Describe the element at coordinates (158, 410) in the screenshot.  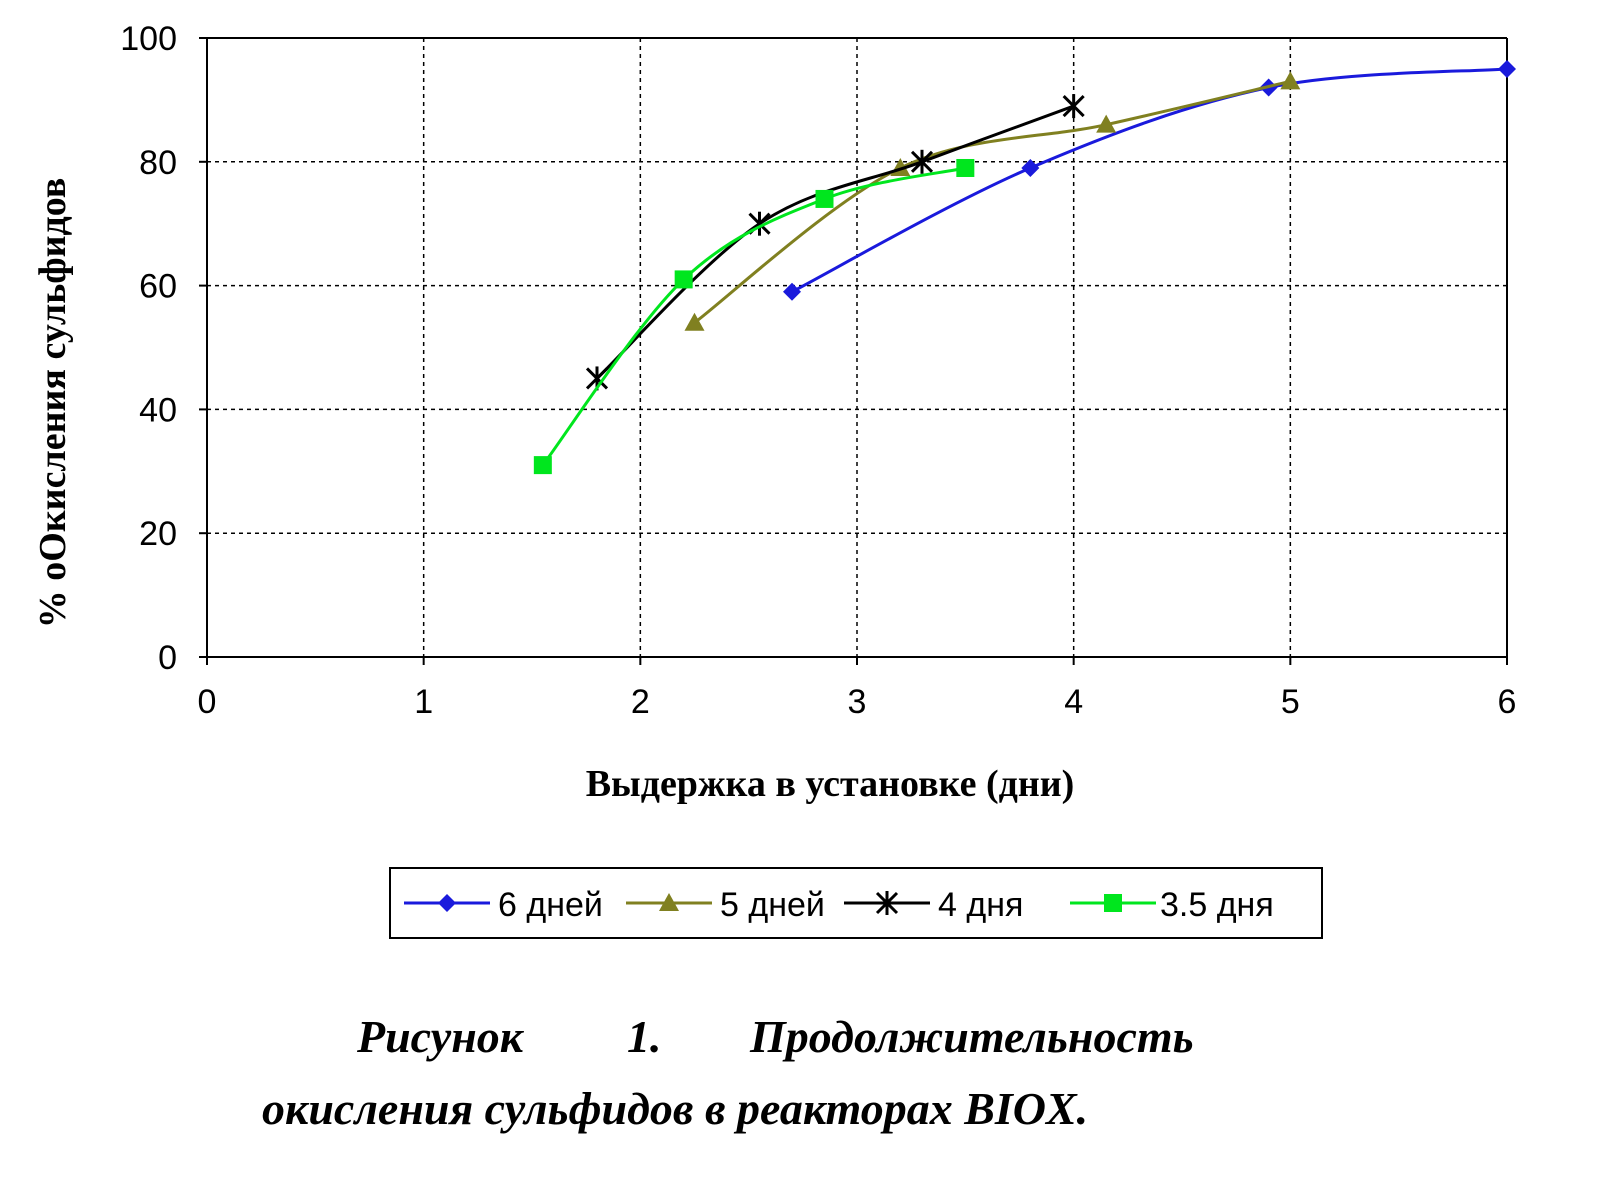
I see `y-tick-label: 40` at that location.